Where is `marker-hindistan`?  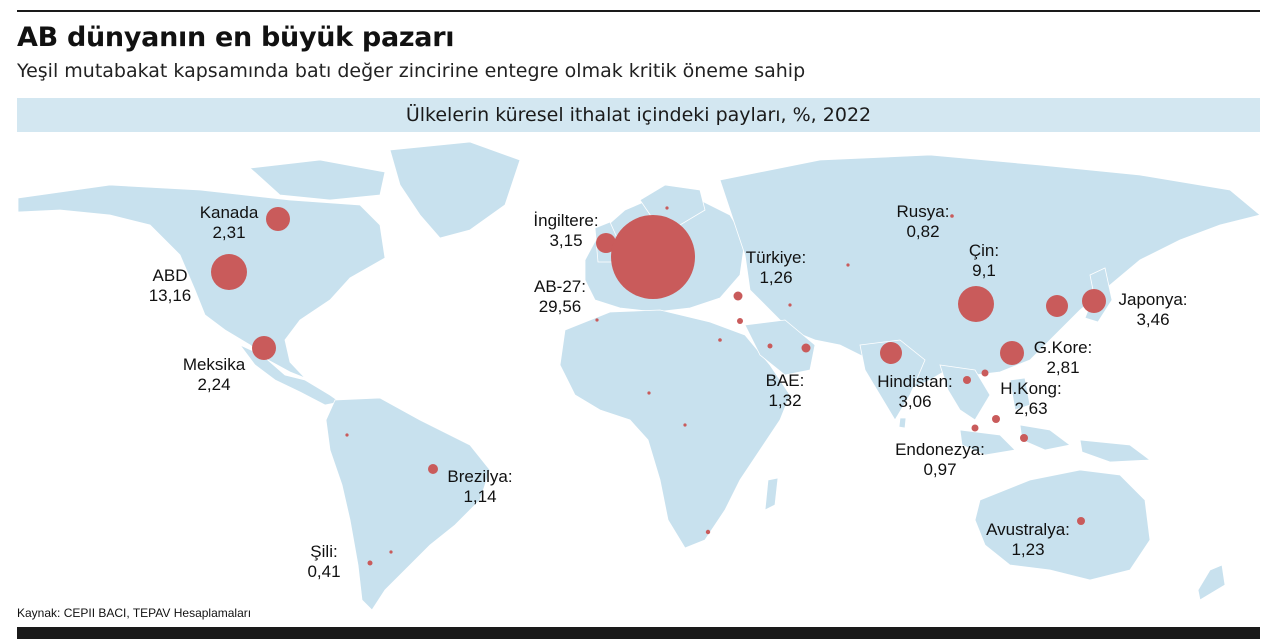
marker-hindistan is located at coordinates (891, 353).